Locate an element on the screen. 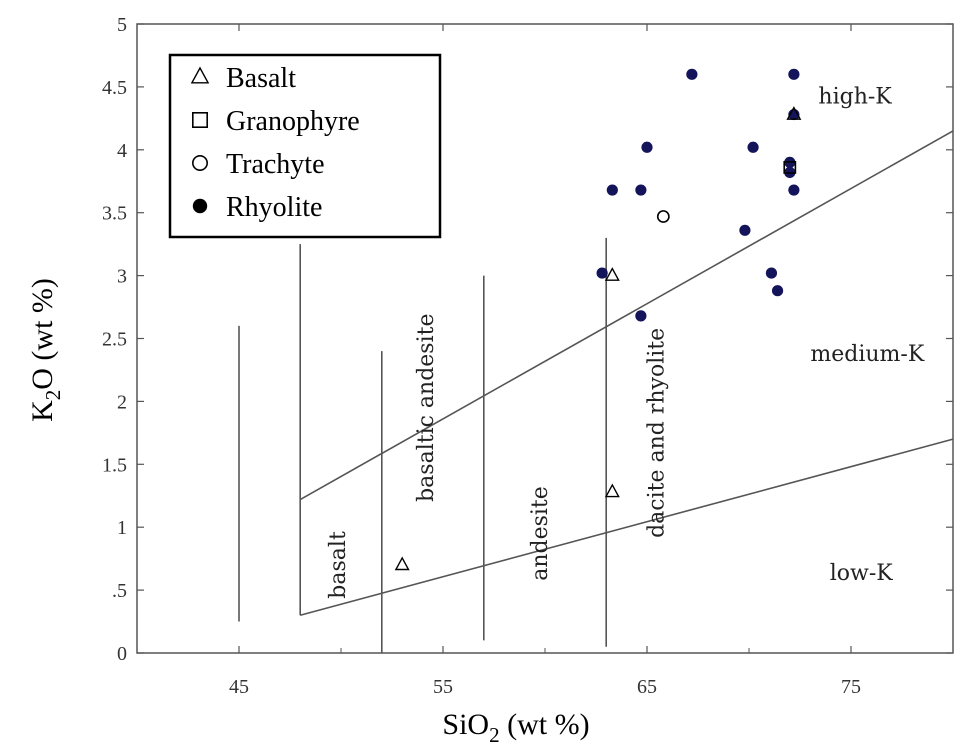 Image resolution: width=971 pixels, height=746 pixels. y-tick-label: 3.5 is located at coordinates (114, 214).